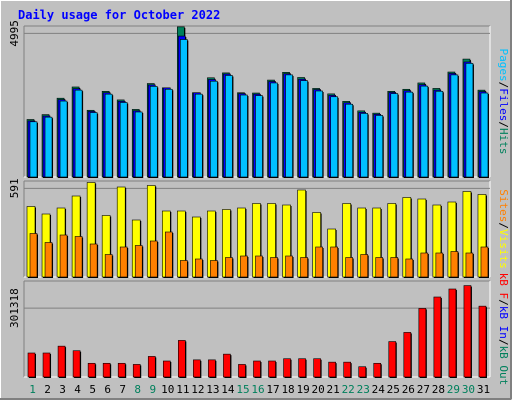  Describe the element at coordinates (393, 389) in the screenshot. I see `x-tick-label-25: 25` at that location.